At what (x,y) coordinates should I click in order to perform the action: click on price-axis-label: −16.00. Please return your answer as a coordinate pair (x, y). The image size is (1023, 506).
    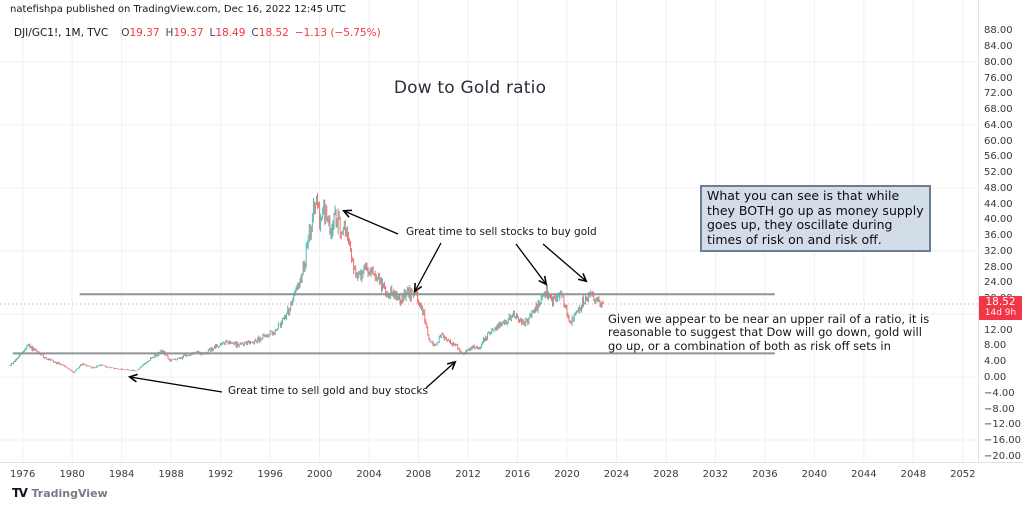
    Looking at the image, I should click on (1003, 441).